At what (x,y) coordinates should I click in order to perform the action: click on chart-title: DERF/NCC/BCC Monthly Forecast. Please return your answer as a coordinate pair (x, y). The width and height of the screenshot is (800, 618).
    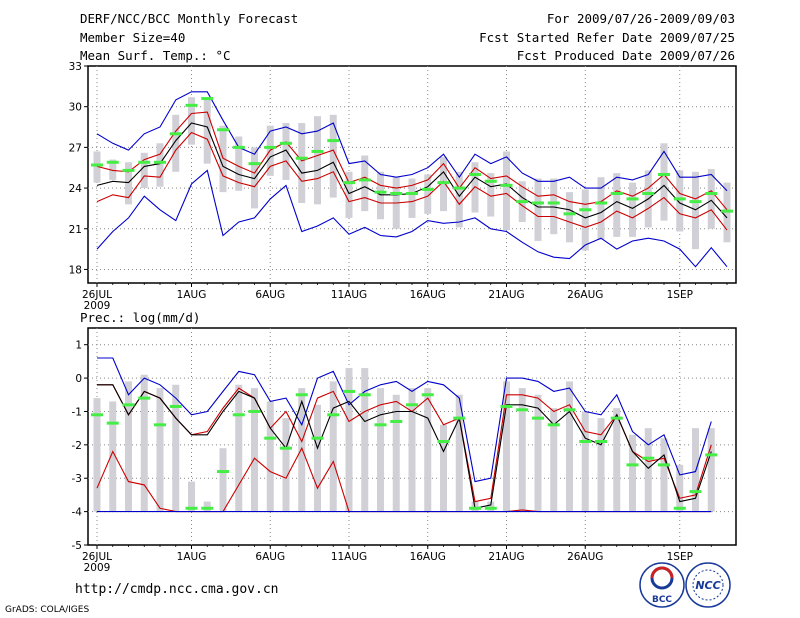
    Looking at the image, I should click on (189, 18).